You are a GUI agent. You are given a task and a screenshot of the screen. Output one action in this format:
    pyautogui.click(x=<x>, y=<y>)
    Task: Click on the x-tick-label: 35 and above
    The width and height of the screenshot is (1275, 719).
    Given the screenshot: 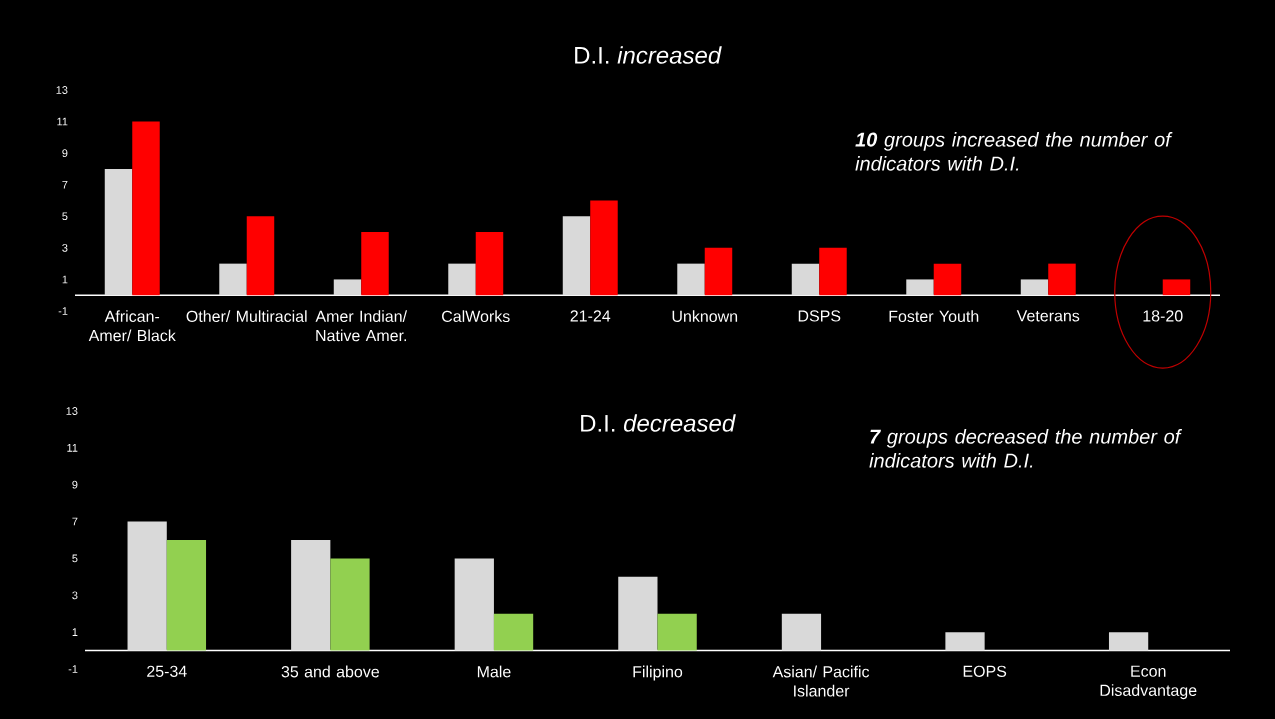 What is the action you would take?
    pyautogui.click(x=330, y=671)
    